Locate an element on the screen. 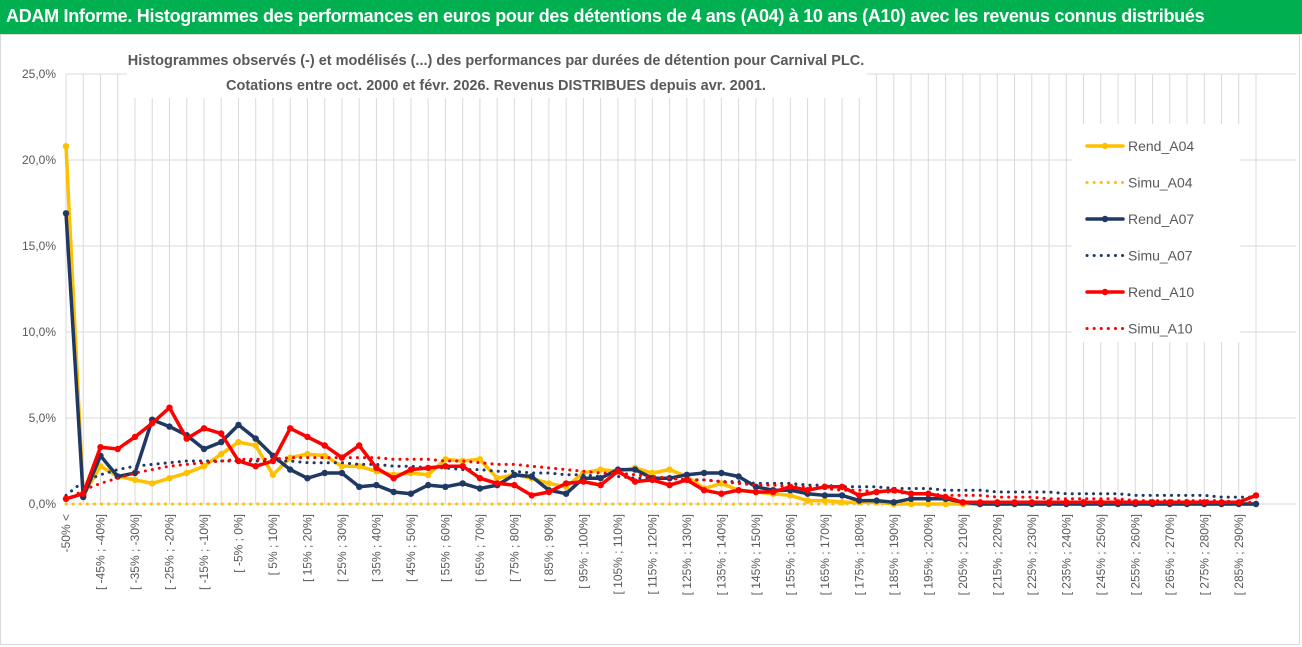 The image size is (1302, 647). x-tick-label: [ 65% ; 70%] is located at coordinates (480, 548).